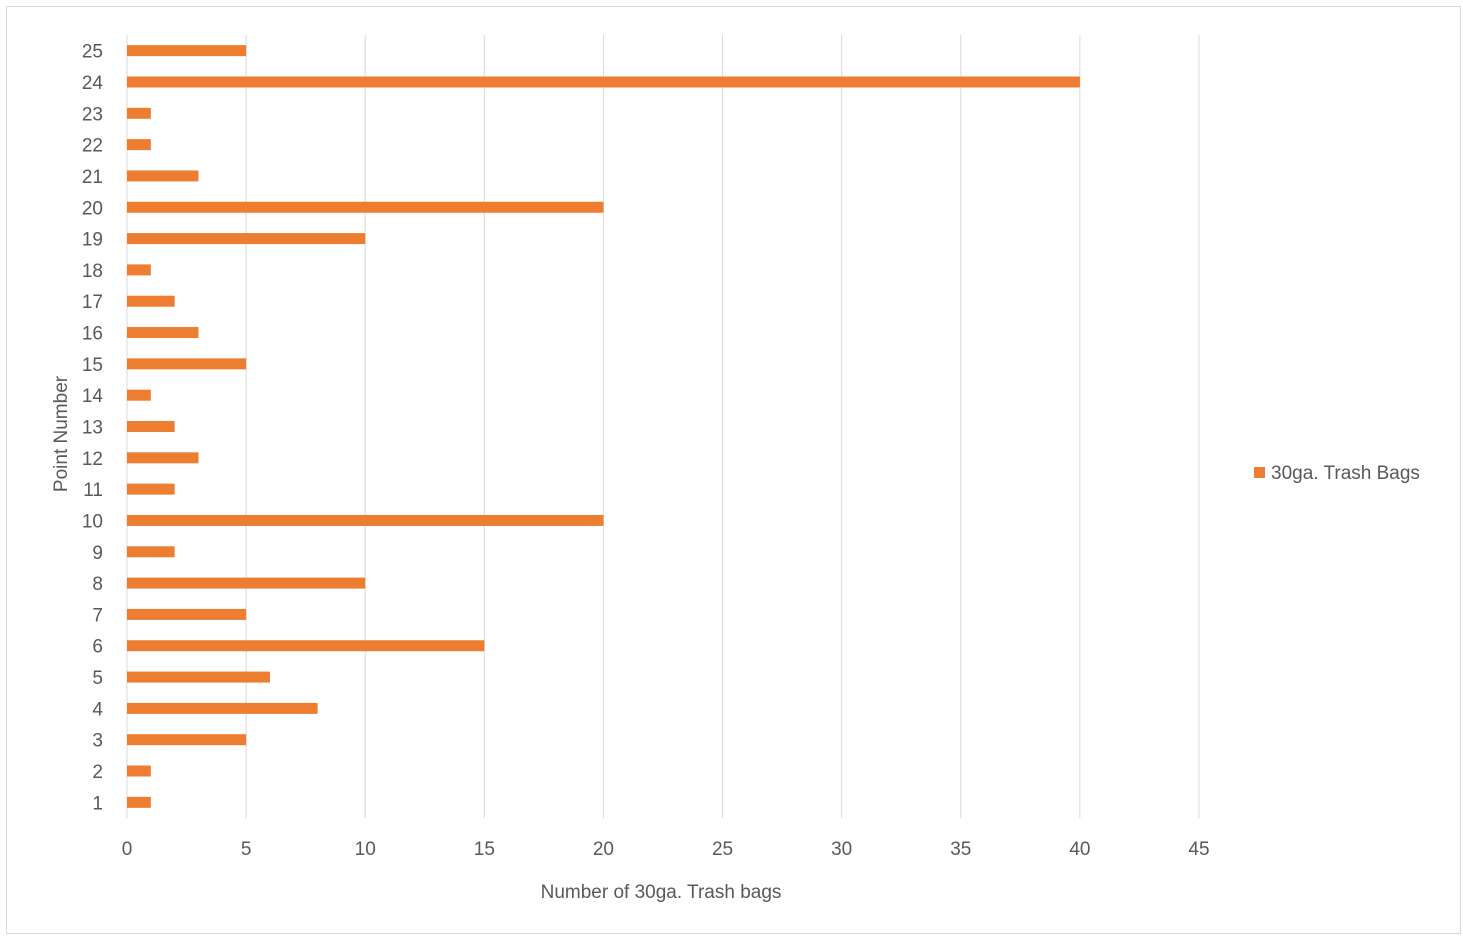 This screenshot has width=1463, height=940. What do you see at coordinates (666, 849) in the screenshot?
I see `x-tick-labels: 0 5 10 15 20 25 30 35 40 45` at bounding box center [666, 849].